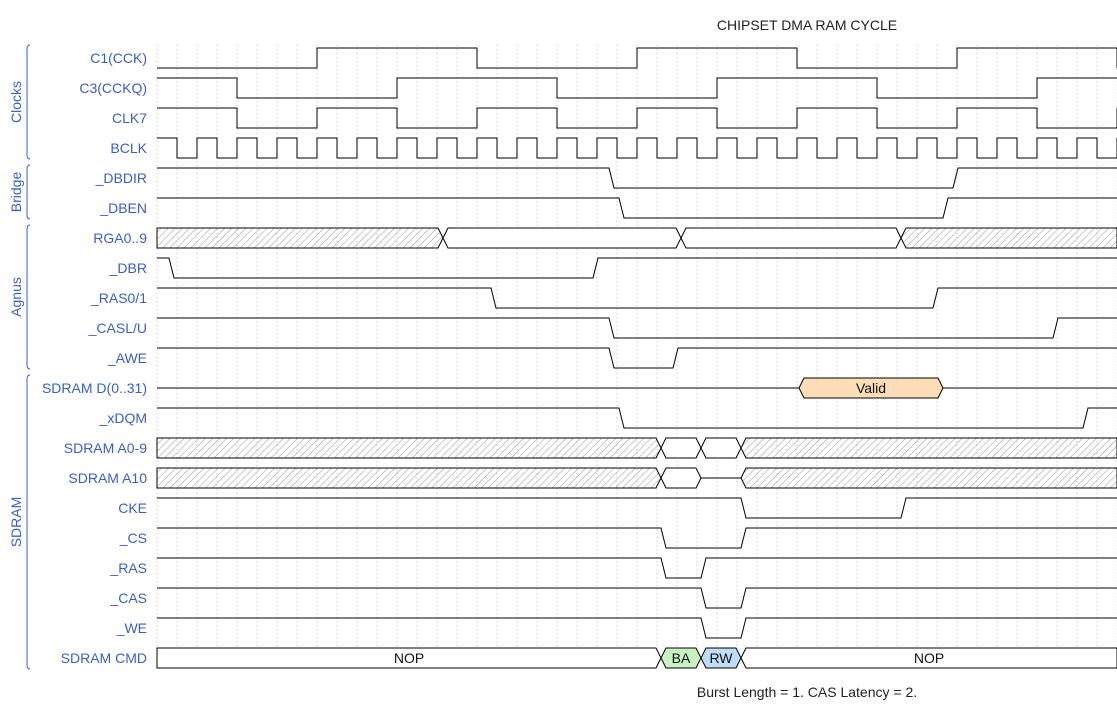  What do you see at coordinates (129, 118) in the screenshot?
I see `signal-label: CLK7` at bounding box center [129, 118].